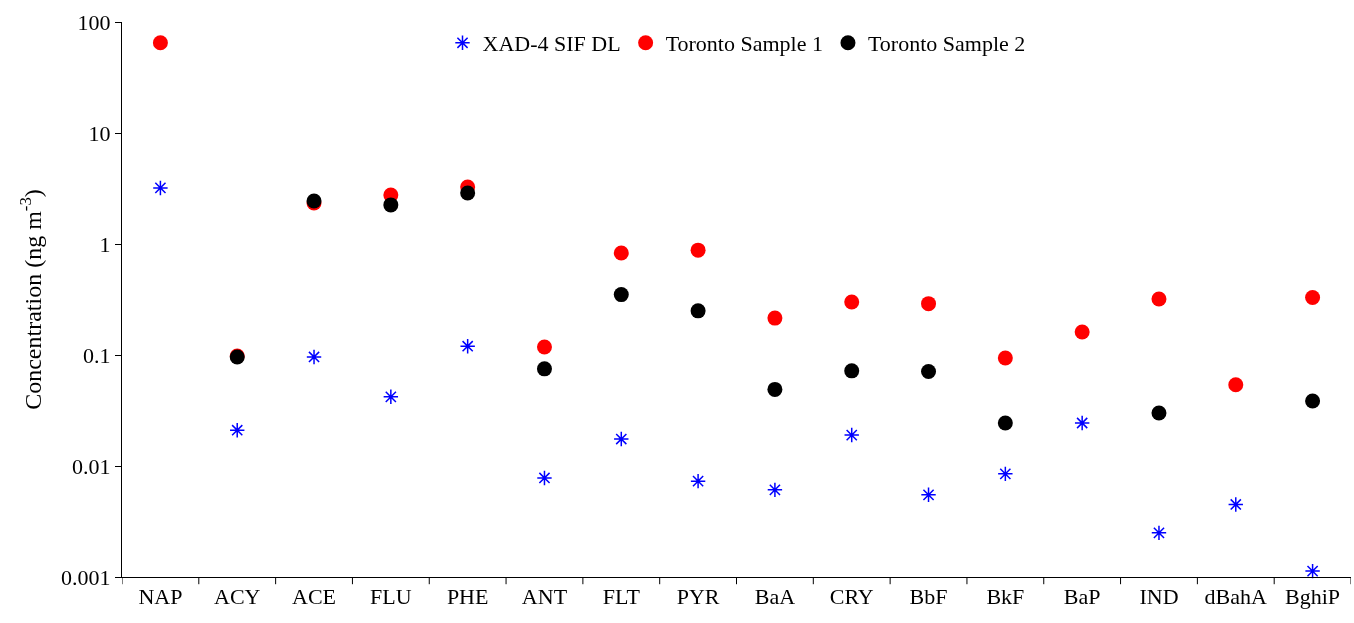 The image size is (1354, 623). What do you see at coordinates (94, 22) in the screenshot?
I see `y-tick-label: 100` at bounding box center [94, 22].